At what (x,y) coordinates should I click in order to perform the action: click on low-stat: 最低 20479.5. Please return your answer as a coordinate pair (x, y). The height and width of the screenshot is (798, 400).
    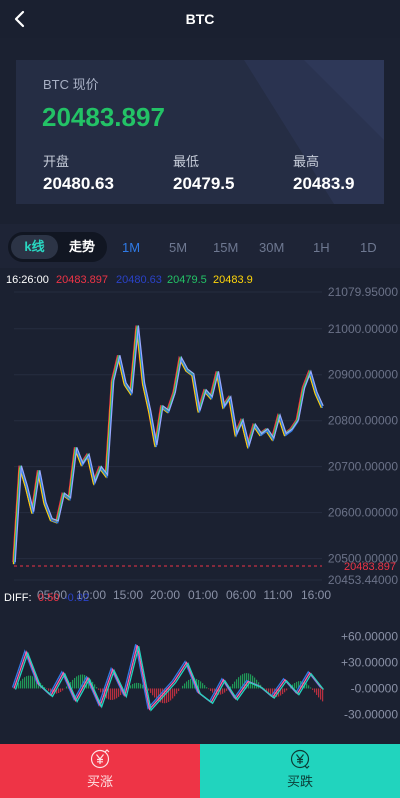
    Looking at the image, I should click on (203, 172).